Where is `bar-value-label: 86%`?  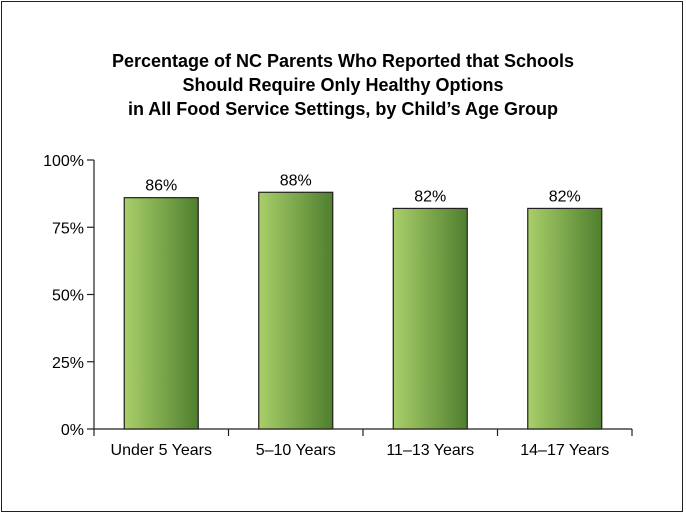 bar-value-label: 86% is located at coordinates (161, 186).